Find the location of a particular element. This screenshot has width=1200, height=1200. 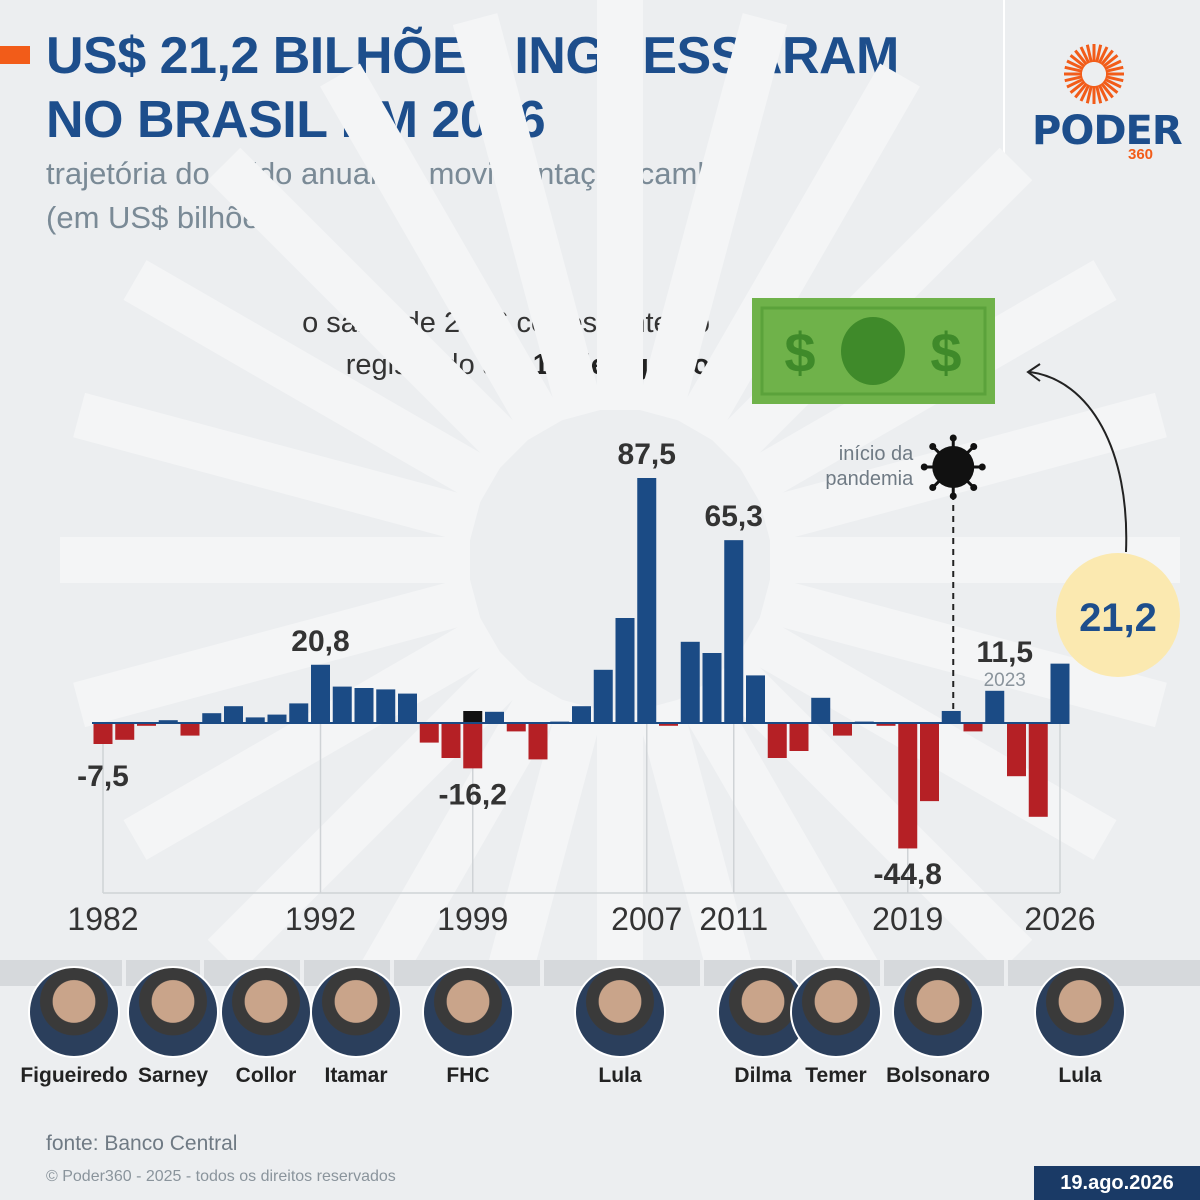

bar-2012 is located at coordinates (755, 699).